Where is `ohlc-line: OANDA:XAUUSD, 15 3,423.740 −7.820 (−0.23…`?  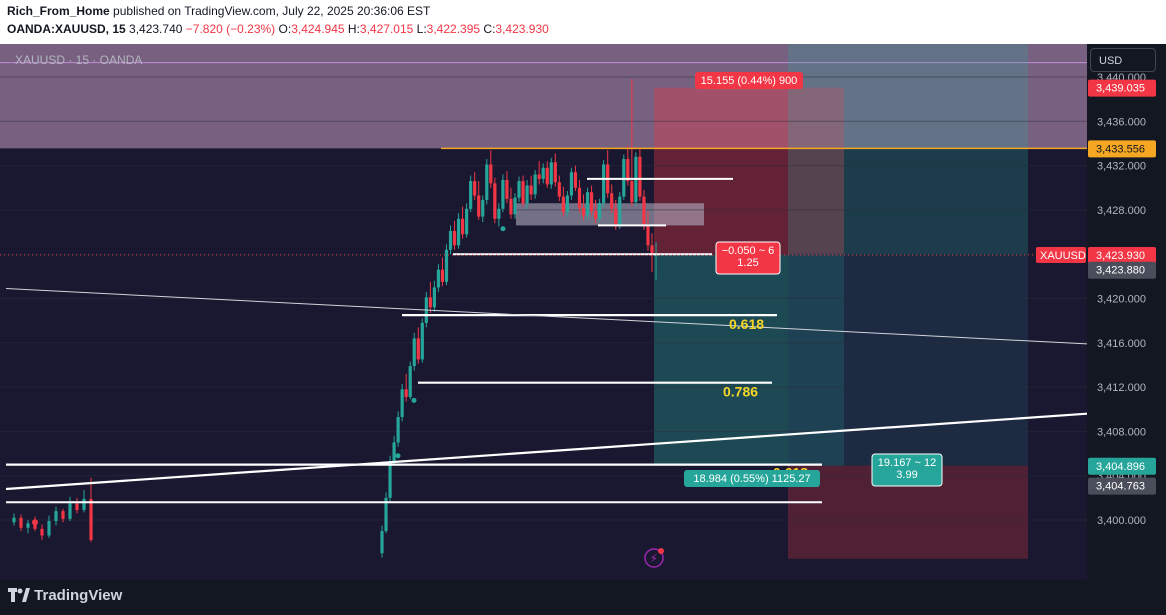
ohlc-line: OANDA:XAUUSD, 15 3,423.740 −7.820 (−0.23… is located at coordinates (278, 29).